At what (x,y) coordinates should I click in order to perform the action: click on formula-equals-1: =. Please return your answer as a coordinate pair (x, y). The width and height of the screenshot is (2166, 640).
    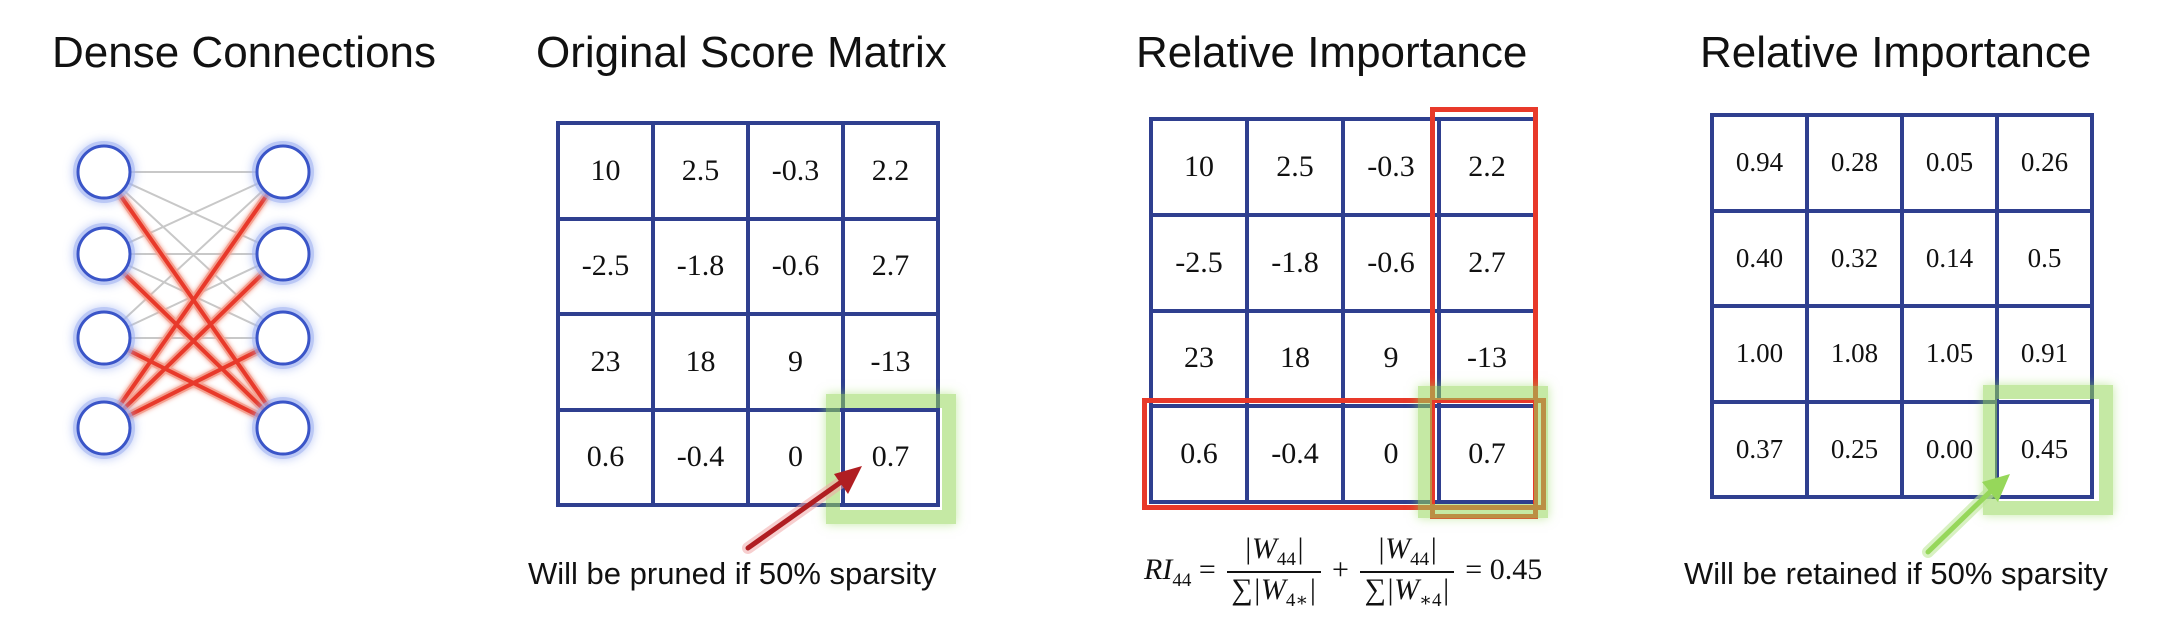
    Looking at the image, I should click on (1207, 569).